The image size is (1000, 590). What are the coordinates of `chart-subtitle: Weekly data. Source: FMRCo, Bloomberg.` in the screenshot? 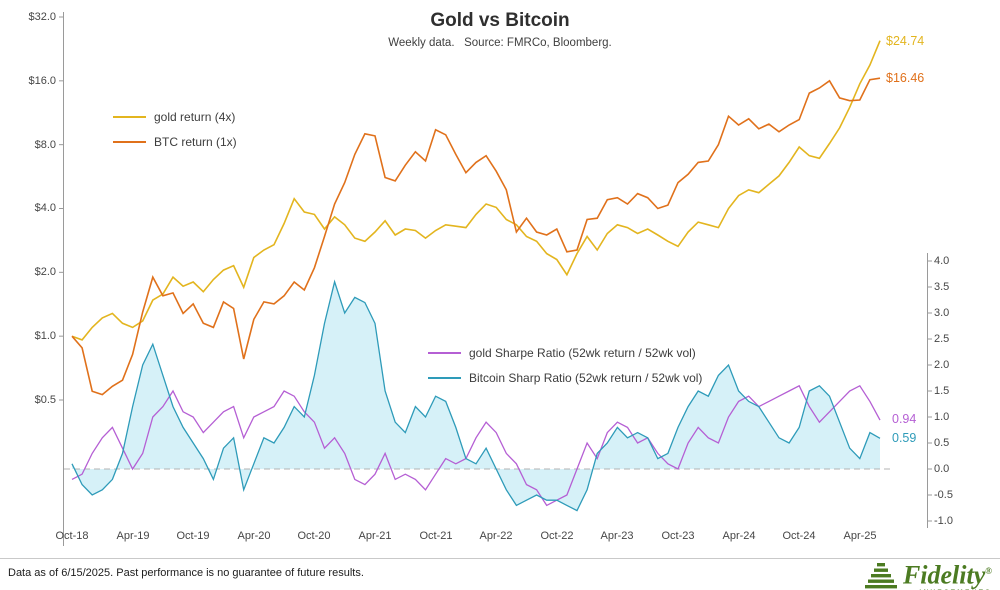 It's located at (500, 43).